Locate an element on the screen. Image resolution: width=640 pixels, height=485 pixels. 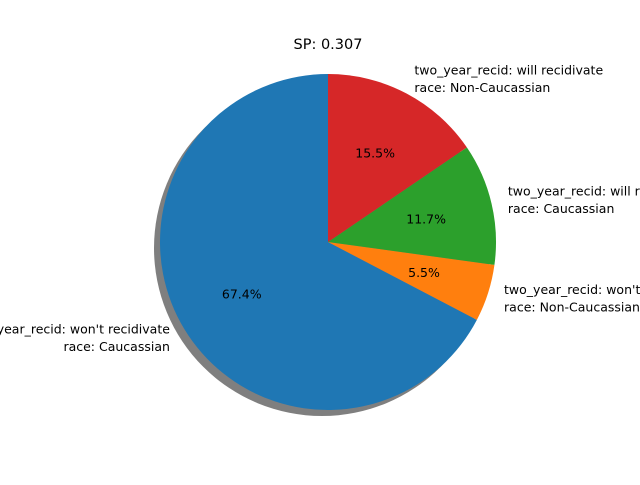
chart-title: SP: 0.307 is located at coordinates (328, 45).